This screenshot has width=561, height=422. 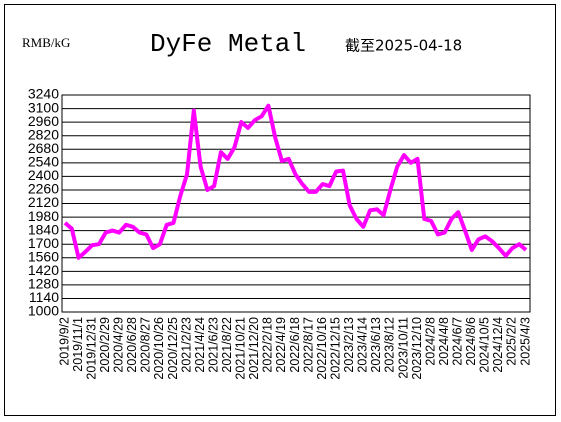 What do you see at coordinates (390, 345) in the screenshot?
I see `x-tick-label: 2023/8/12` at bounding box center [390, 345].